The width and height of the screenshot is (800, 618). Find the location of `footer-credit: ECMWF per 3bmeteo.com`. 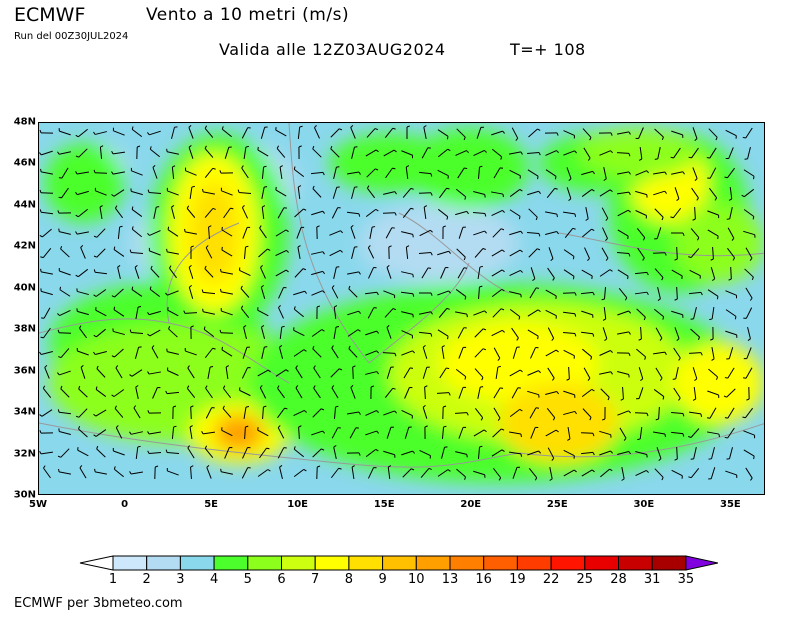

footer-credit: ECMWF per 3bmeteo.com is located at coordinates (98, 603).